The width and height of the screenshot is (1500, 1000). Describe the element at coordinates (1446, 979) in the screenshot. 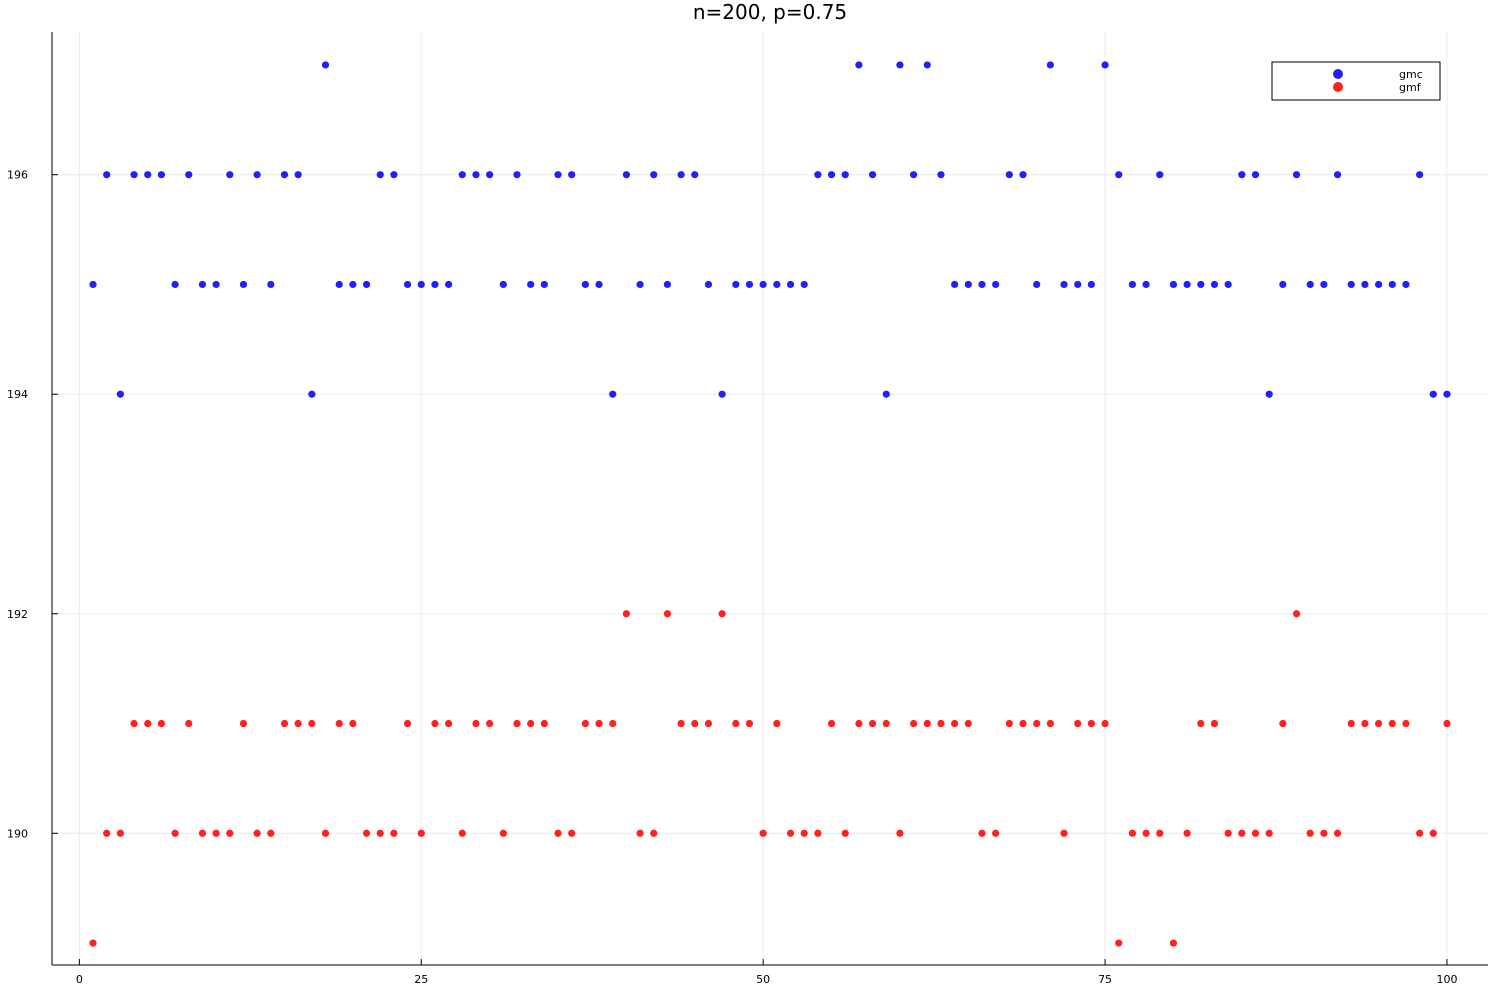

I see `x-tick-label: 100` at that location.